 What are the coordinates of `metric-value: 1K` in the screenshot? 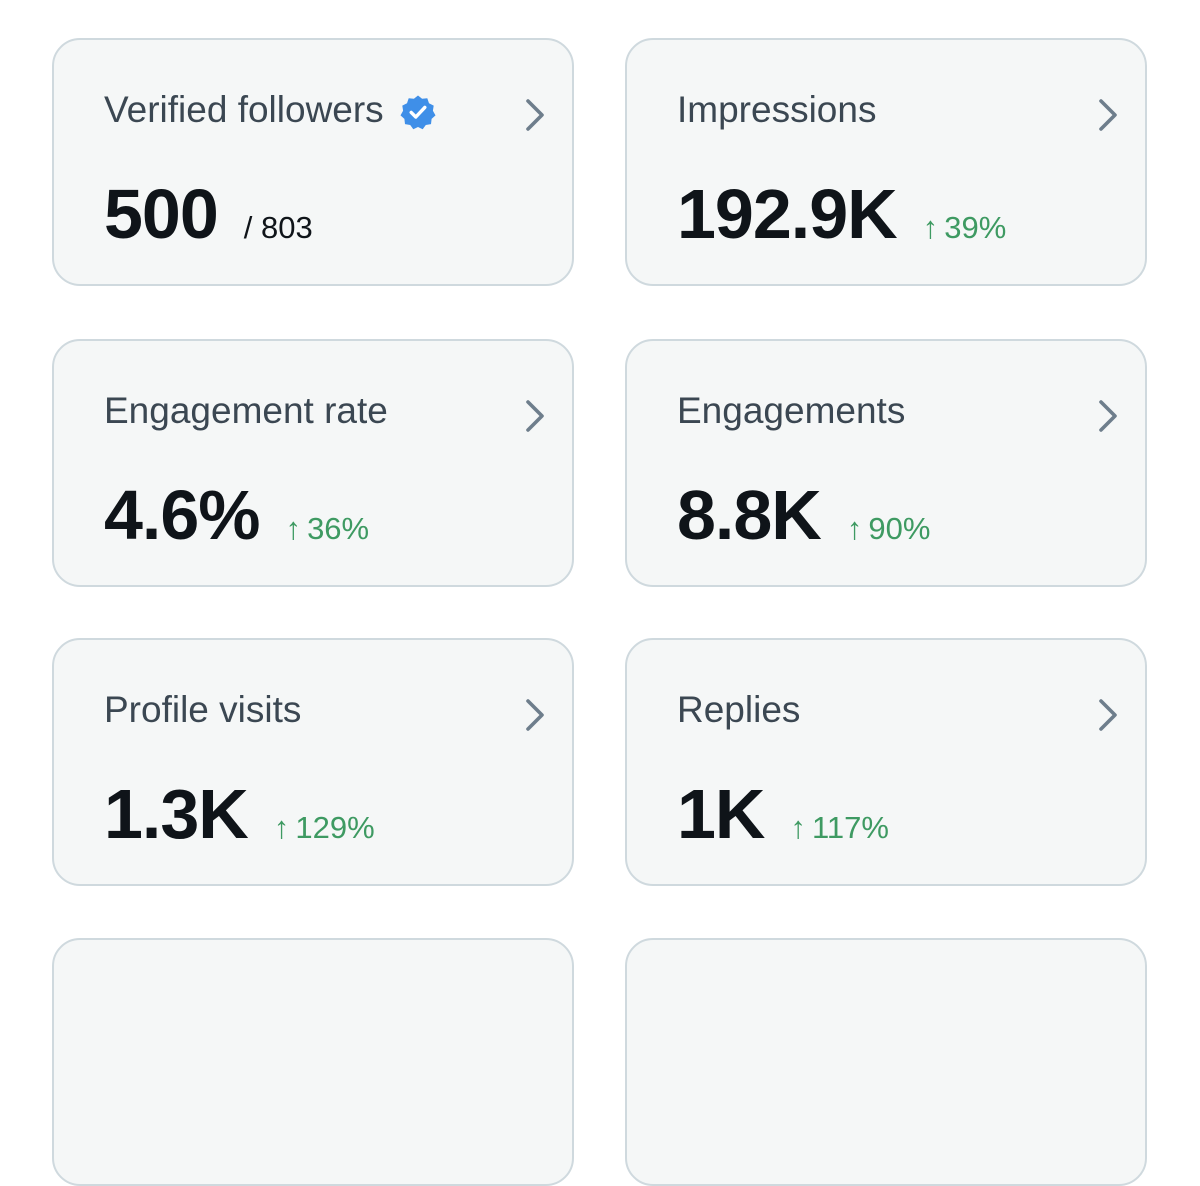 It's located at (721, 814).